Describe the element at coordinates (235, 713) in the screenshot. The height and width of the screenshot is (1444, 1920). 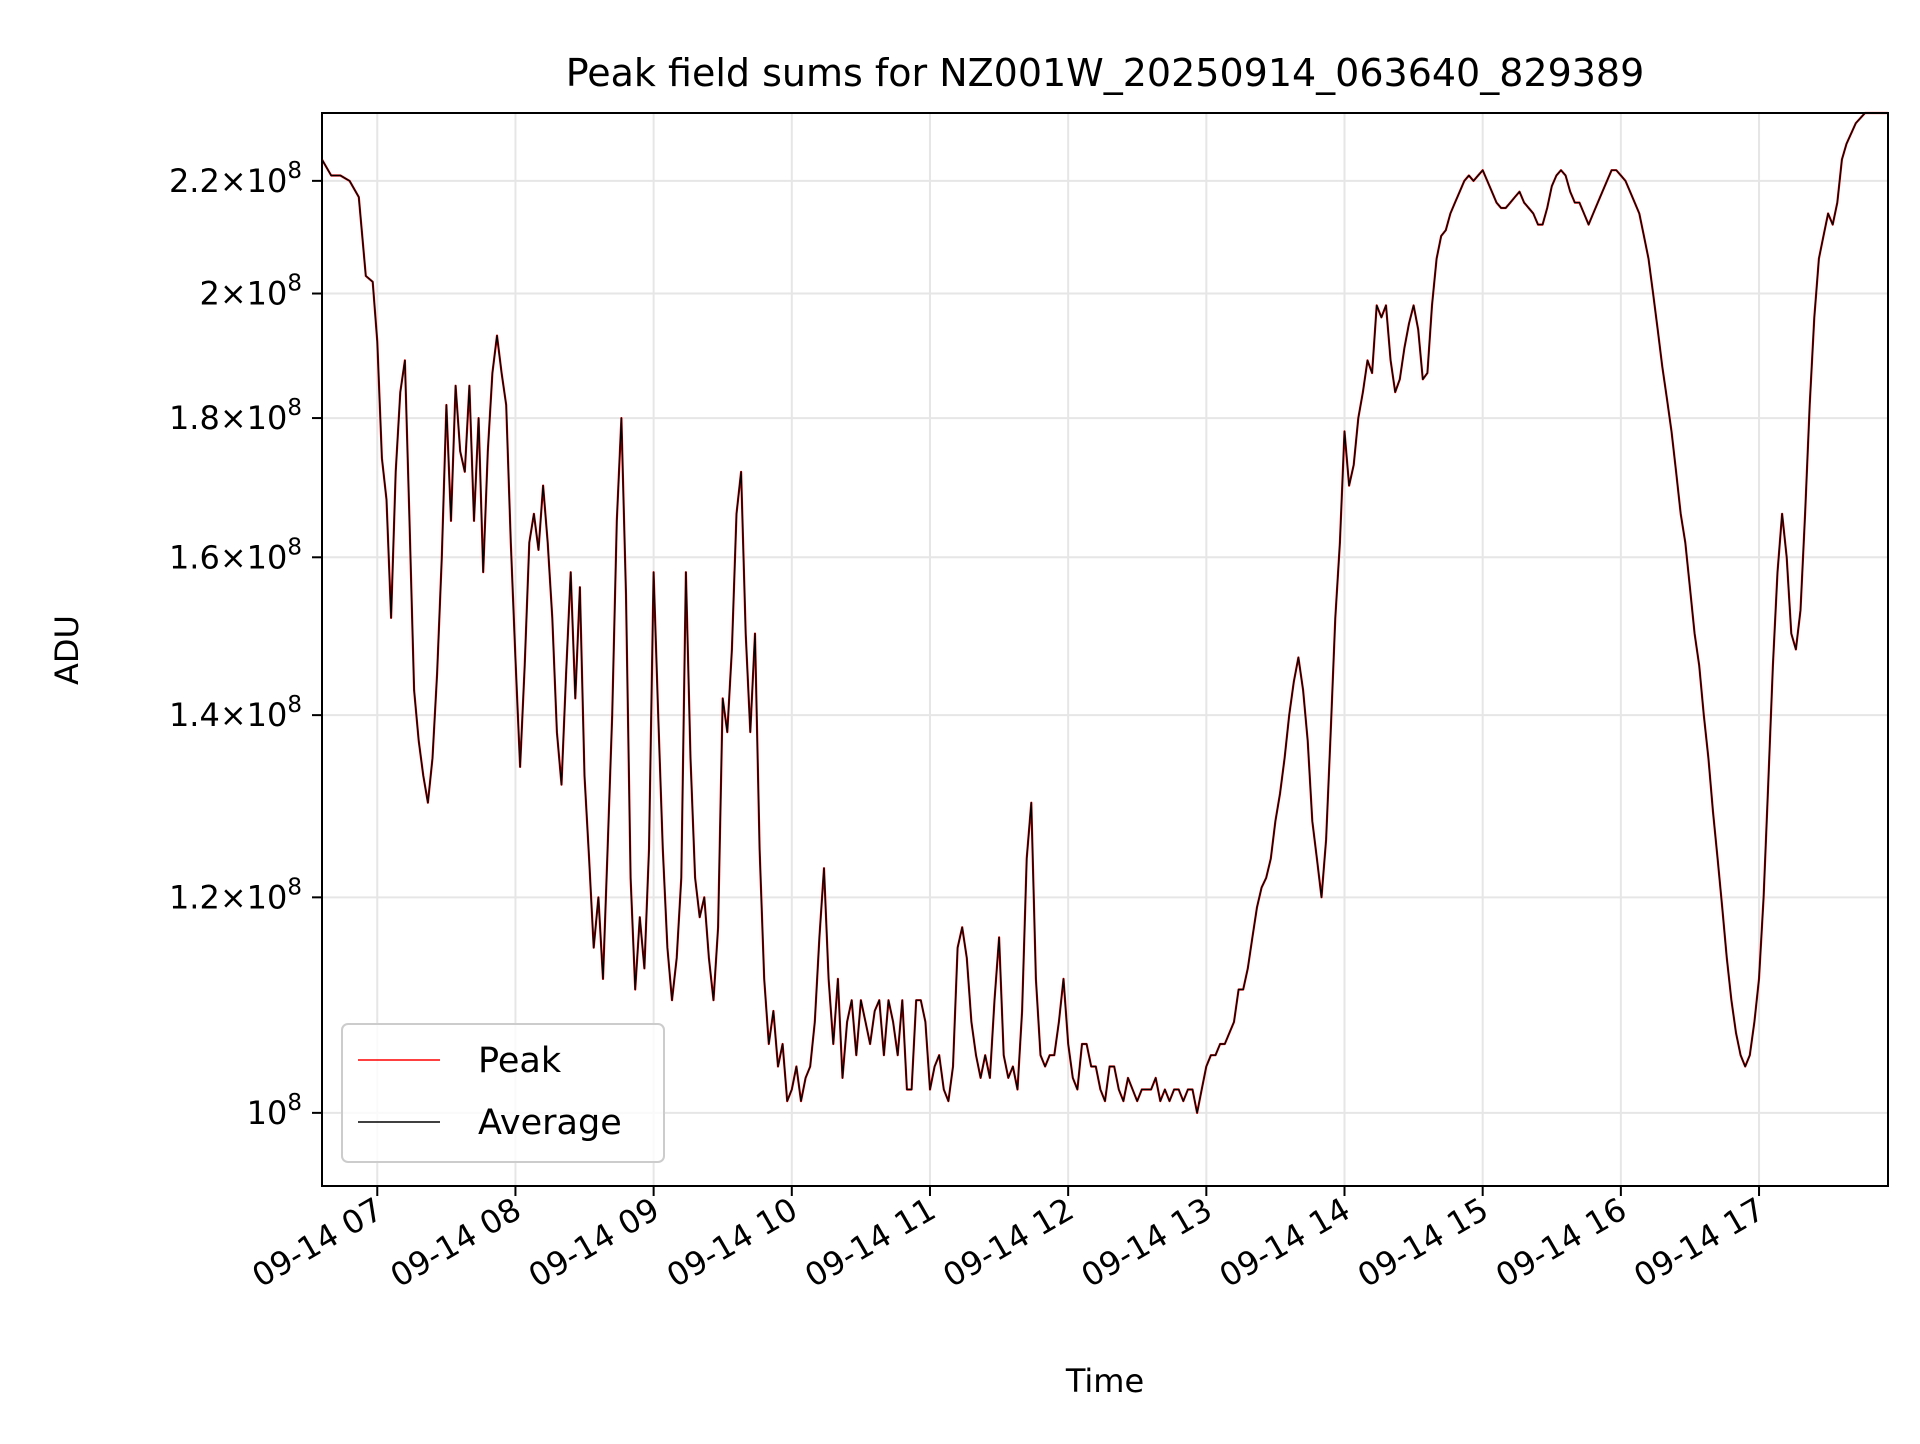
I see `y-tick-label: 1.4×108` at that location.